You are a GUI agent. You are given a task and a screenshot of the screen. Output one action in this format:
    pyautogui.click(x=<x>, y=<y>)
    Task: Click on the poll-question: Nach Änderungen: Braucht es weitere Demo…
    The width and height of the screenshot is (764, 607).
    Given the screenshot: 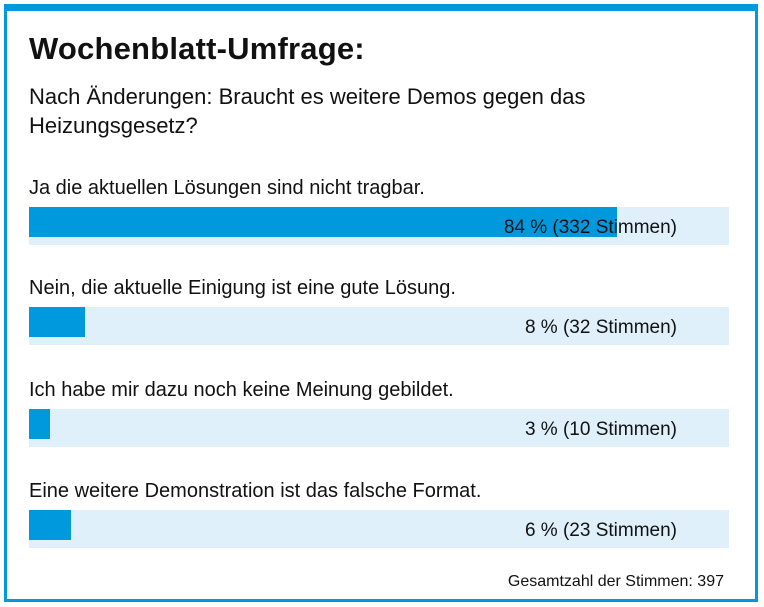 What is the action you would take?
    pyautogui.click(x=307, y=111)
    